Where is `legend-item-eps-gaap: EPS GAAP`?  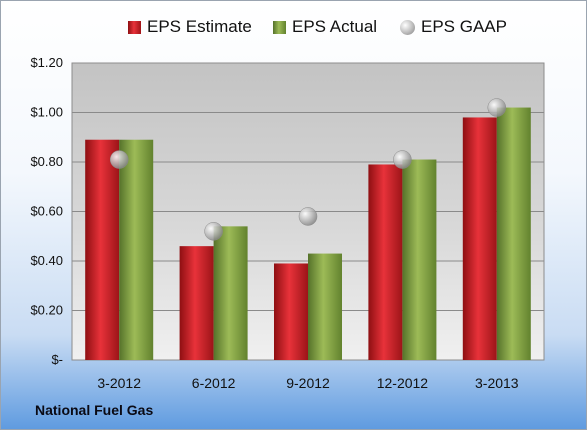
legend-item-eps-gaap: EPS GAAP is located at coordinates (453, 27).